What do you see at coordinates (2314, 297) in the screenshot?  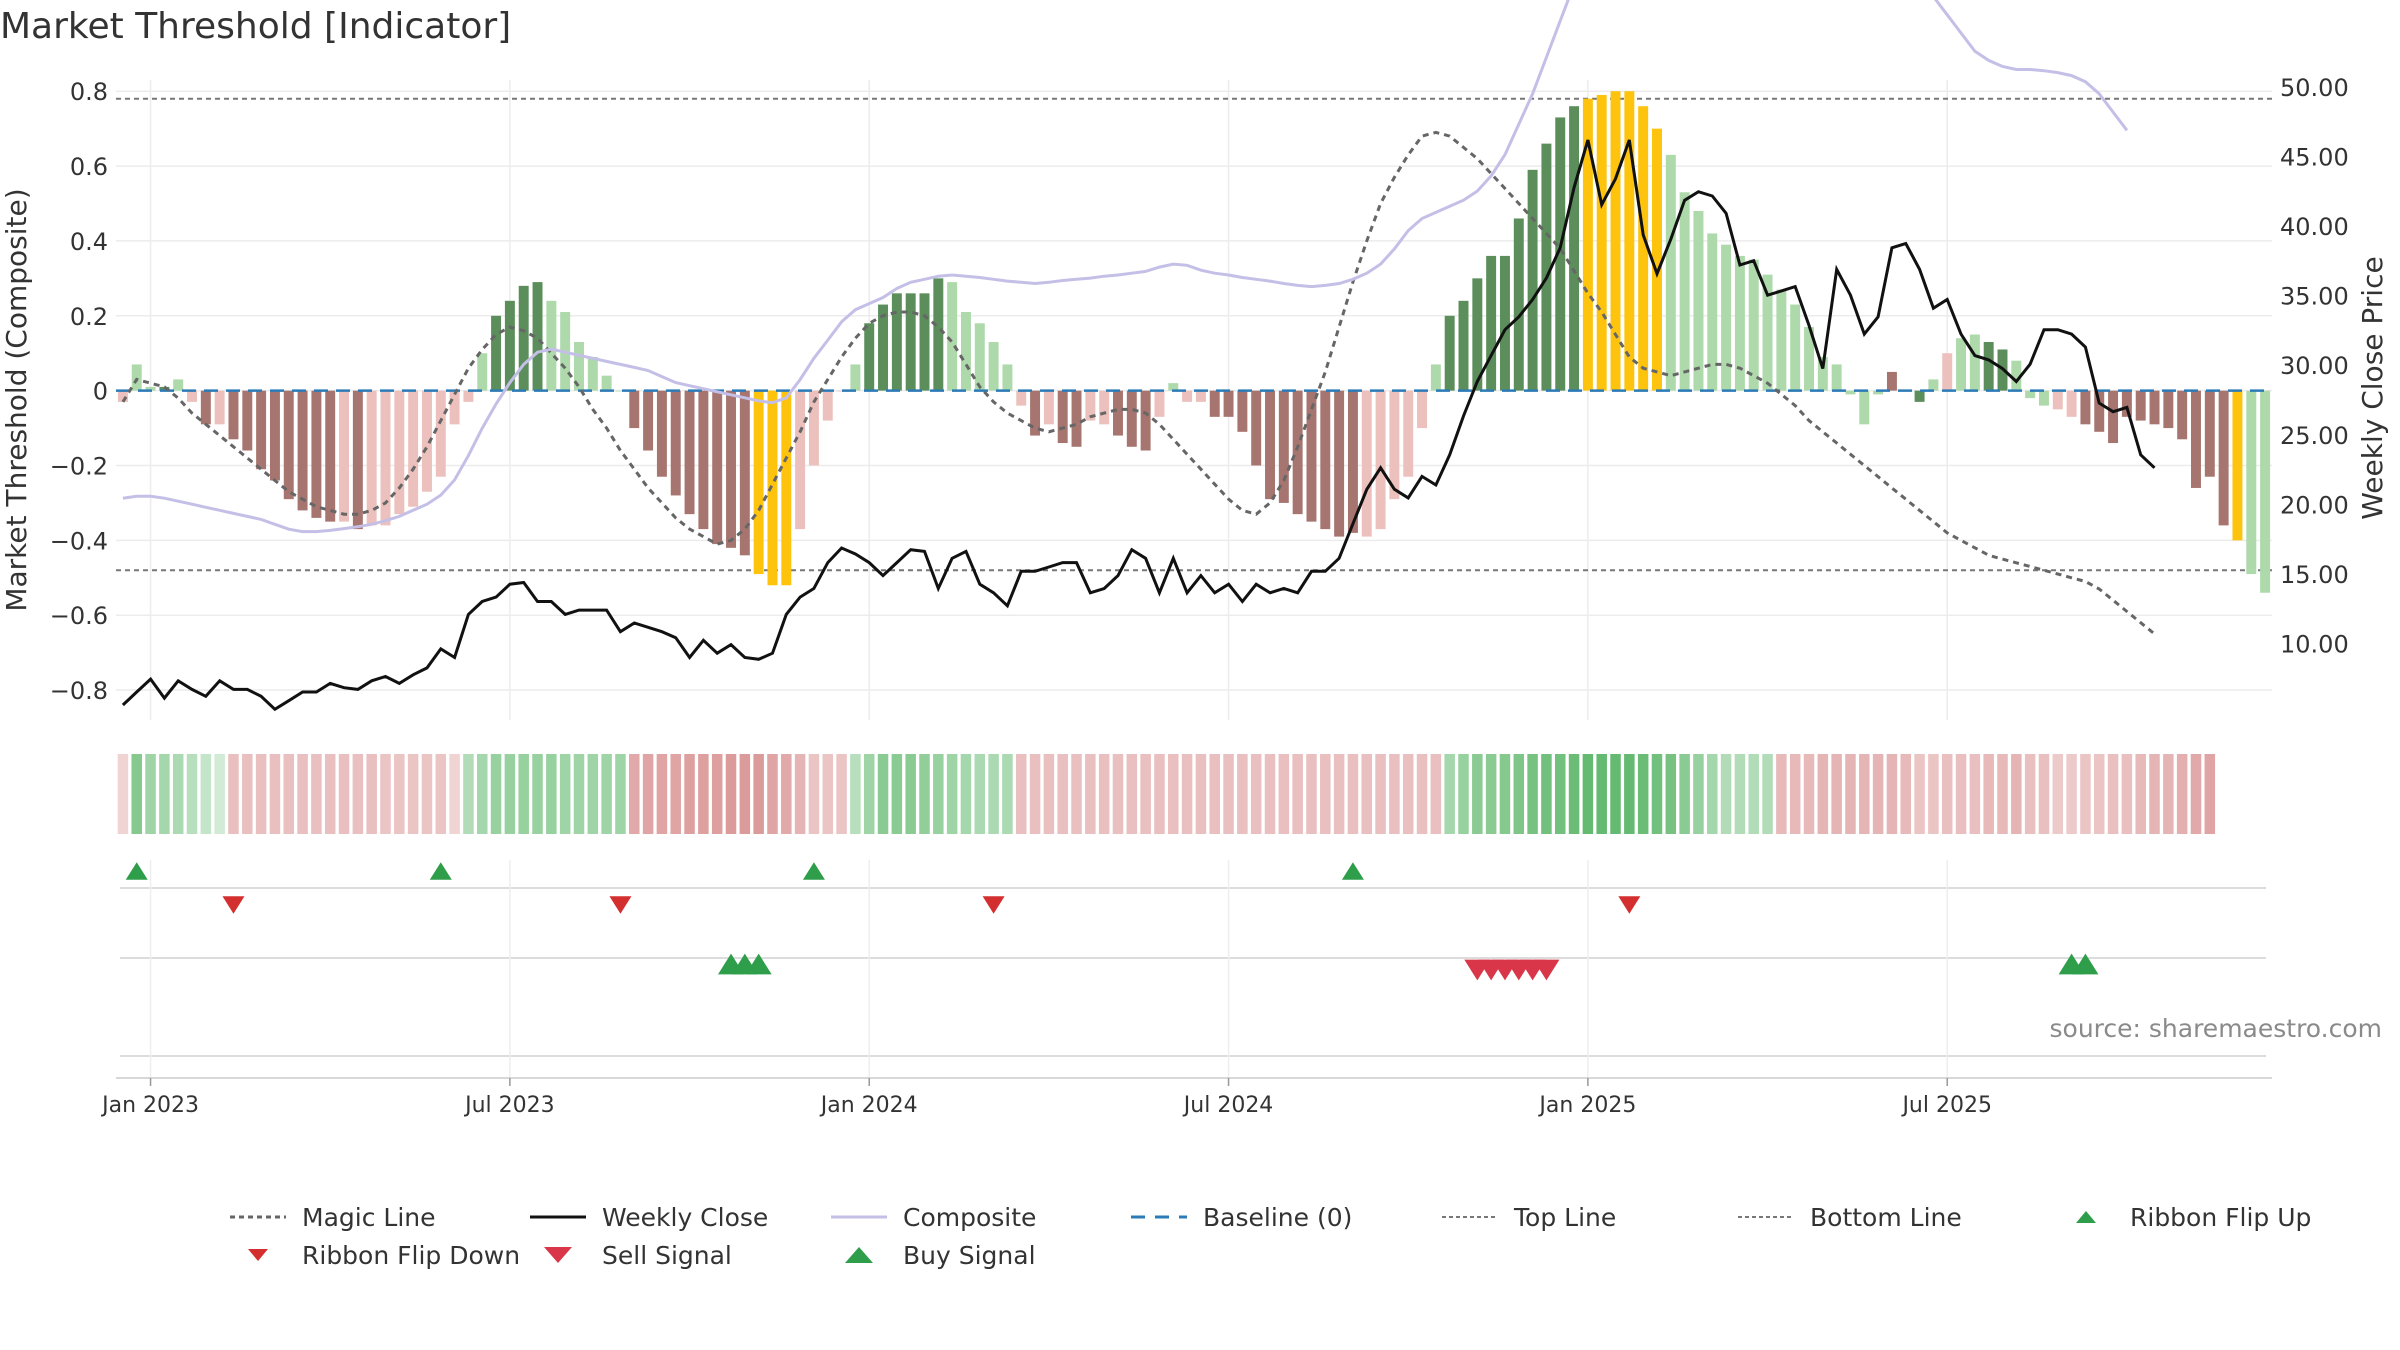 I see `y2-tick-label: 35.00` at bounding box center [2314, 297].